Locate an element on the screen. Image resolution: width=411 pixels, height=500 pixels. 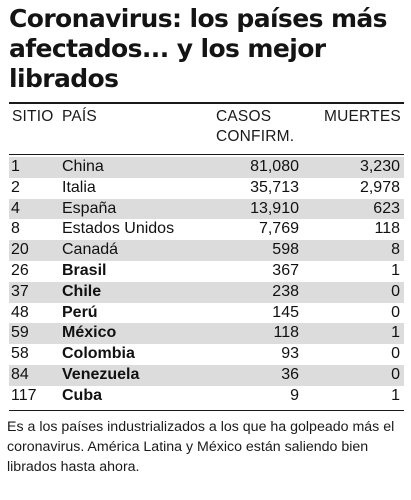
cell-pais: Estados Unidos is located at coordinates (118, 229).